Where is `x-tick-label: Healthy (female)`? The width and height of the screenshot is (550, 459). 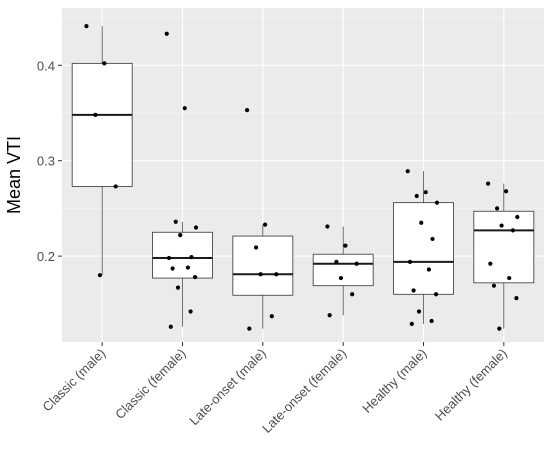 x-tick-label: Healthy (female) is located at coordinates (471, 385).